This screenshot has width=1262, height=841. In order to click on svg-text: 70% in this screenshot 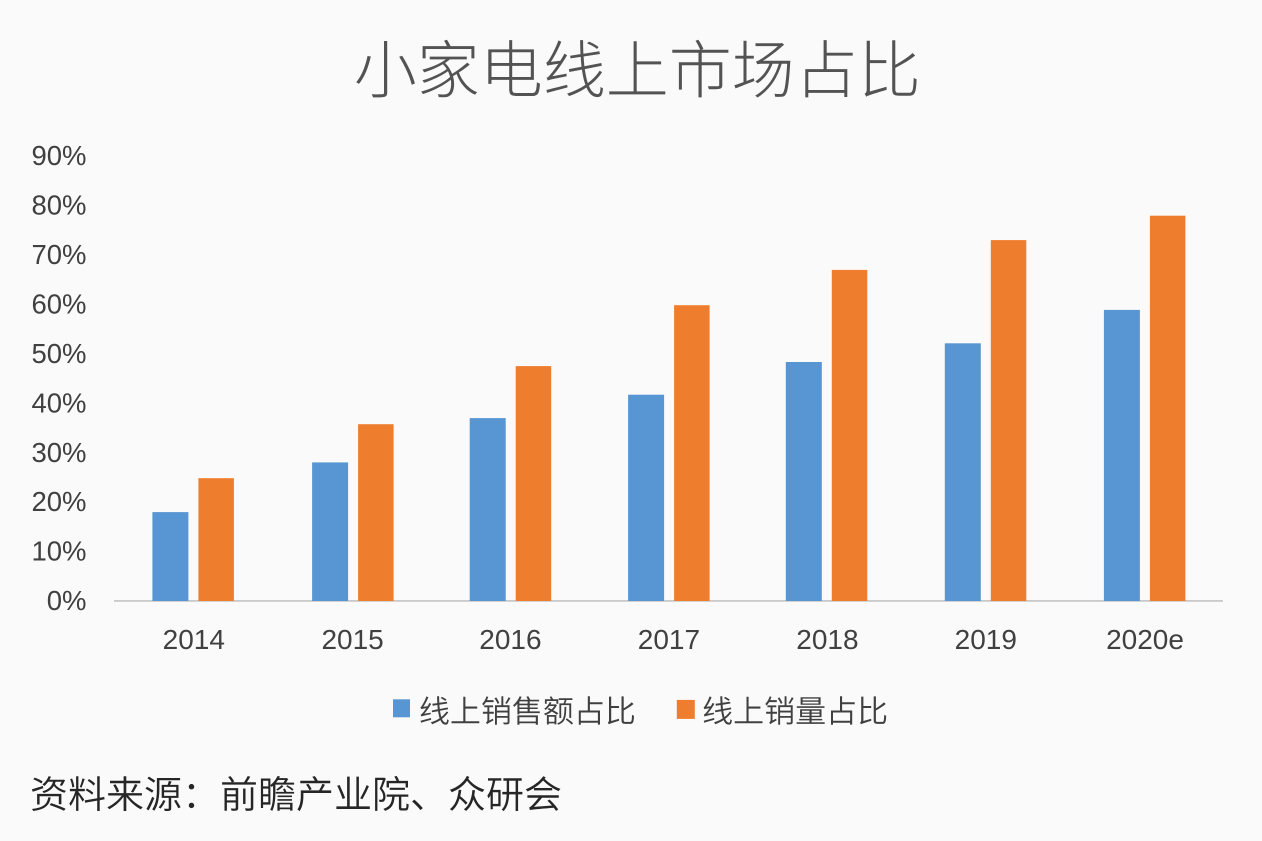, I will do `click(58, 254)`.